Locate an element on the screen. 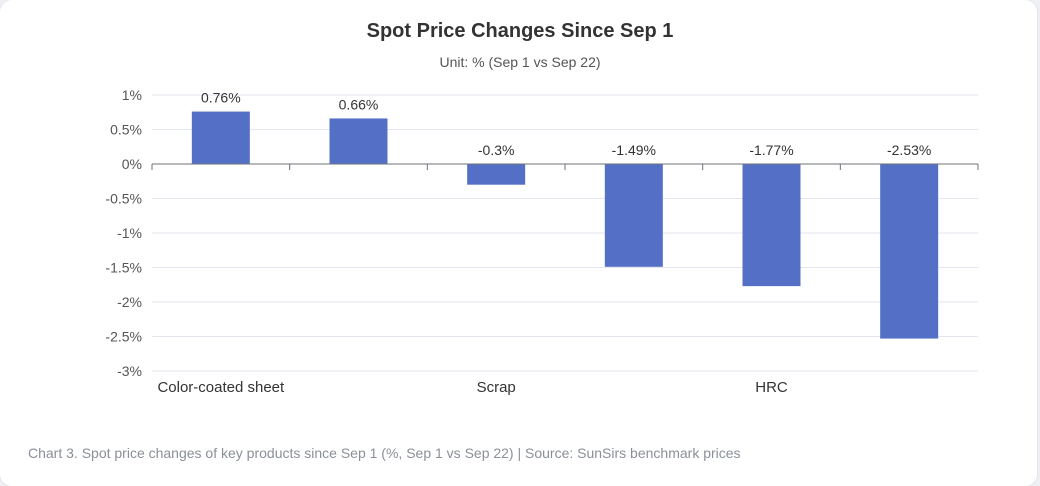 The image size is (1040, 486). y-tick-label: -1.5% is located at coordinates (123, 268).